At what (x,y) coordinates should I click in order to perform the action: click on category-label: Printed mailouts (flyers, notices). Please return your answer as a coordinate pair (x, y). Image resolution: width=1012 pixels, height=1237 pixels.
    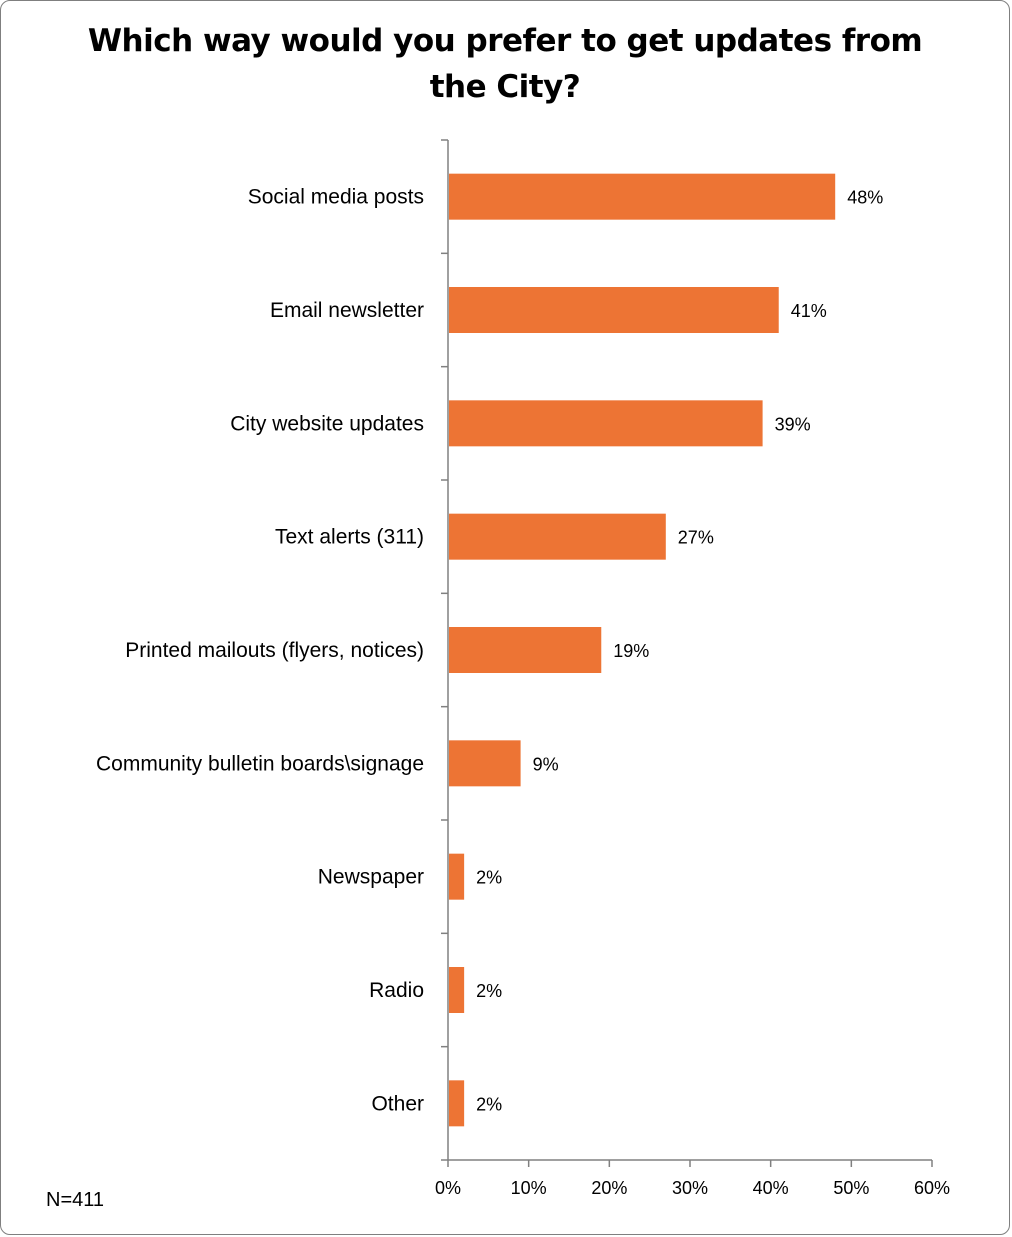
    Looking at the image, I should click on (274, 650).